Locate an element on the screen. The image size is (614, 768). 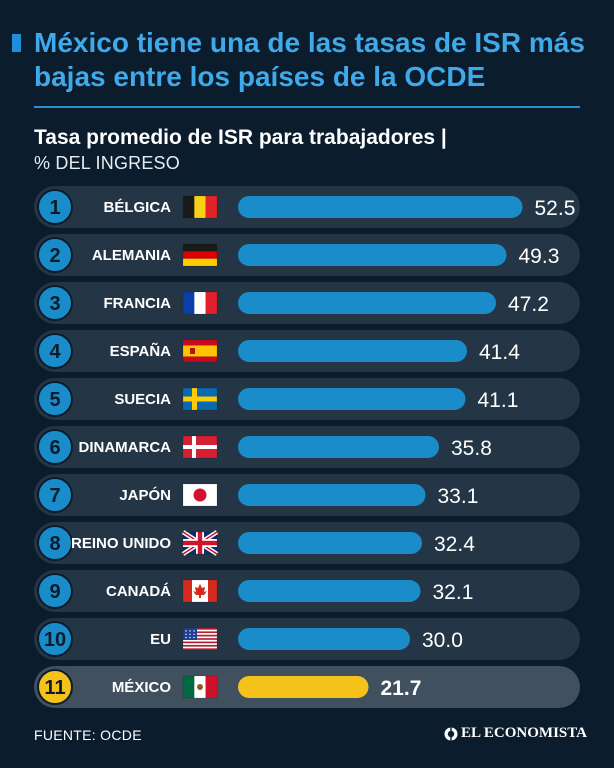
category-label: REINO UNIDO is located at coordinates (121, 543).